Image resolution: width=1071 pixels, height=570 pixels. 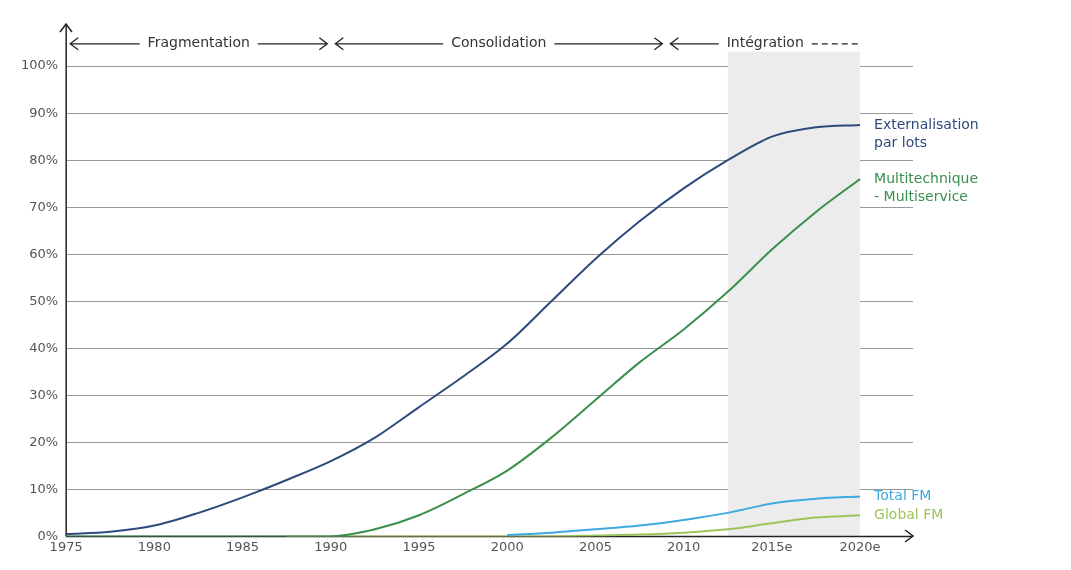 What do you see at coordinates (684, 546) in the screenshot?
I see `x-tick-label: 2010` at bounding box center [684, 546].